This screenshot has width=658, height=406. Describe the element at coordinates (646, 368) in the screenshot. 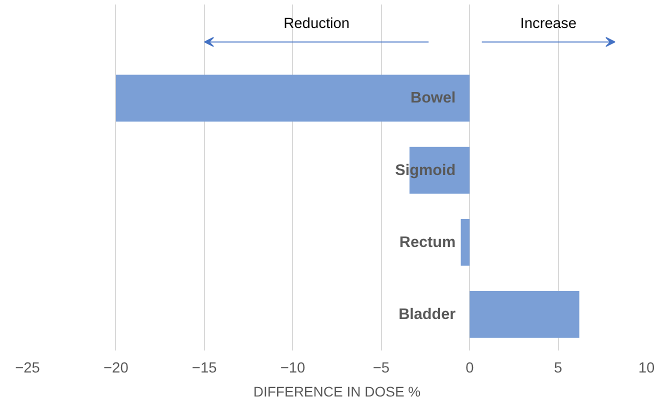

I see `x-tick-label: 10` at that location.